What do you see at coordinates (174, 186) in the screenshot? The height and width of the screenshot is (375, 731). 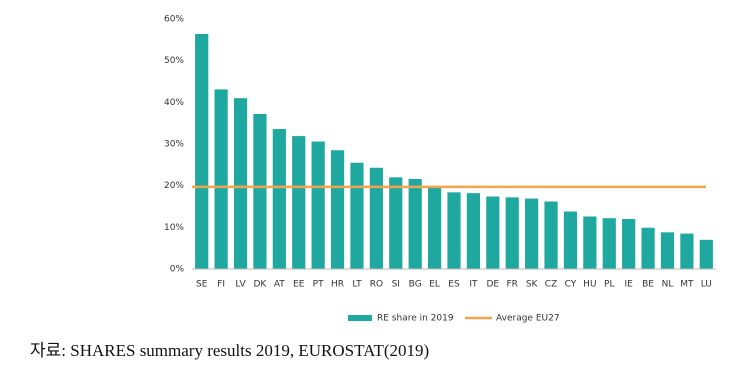 I see `y-tick-label: 20%` at bounding box center [174, 186].